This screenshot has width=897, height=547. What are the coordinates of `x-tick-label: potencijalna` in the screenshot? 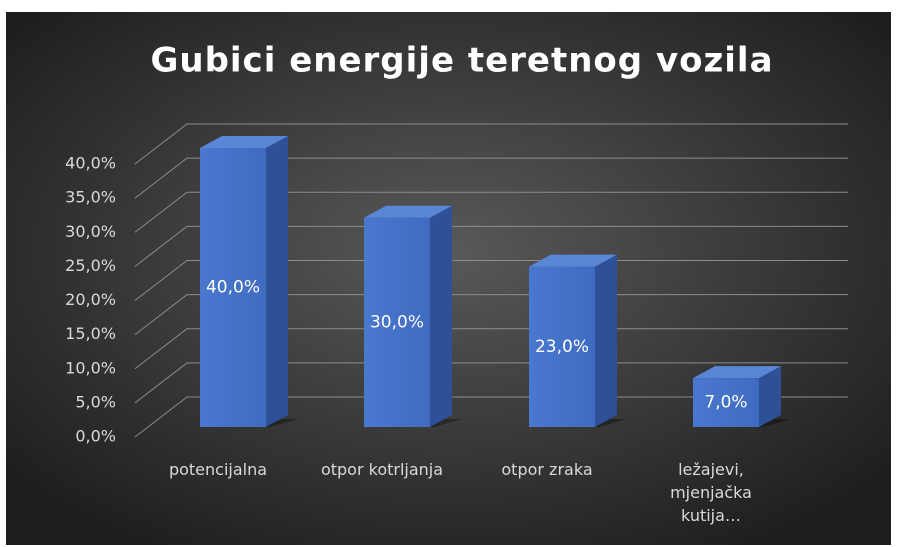 It's located at (218, 469).